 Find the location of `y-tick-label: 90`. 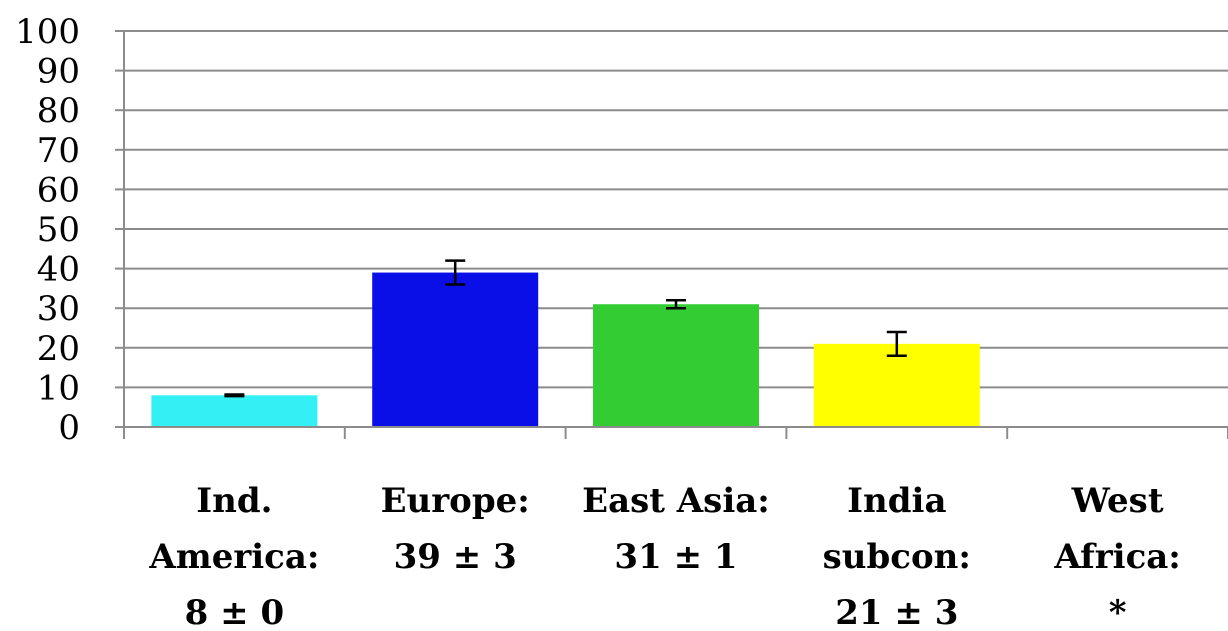

y-tick-label: 90 is located at coordinates (58, 72).